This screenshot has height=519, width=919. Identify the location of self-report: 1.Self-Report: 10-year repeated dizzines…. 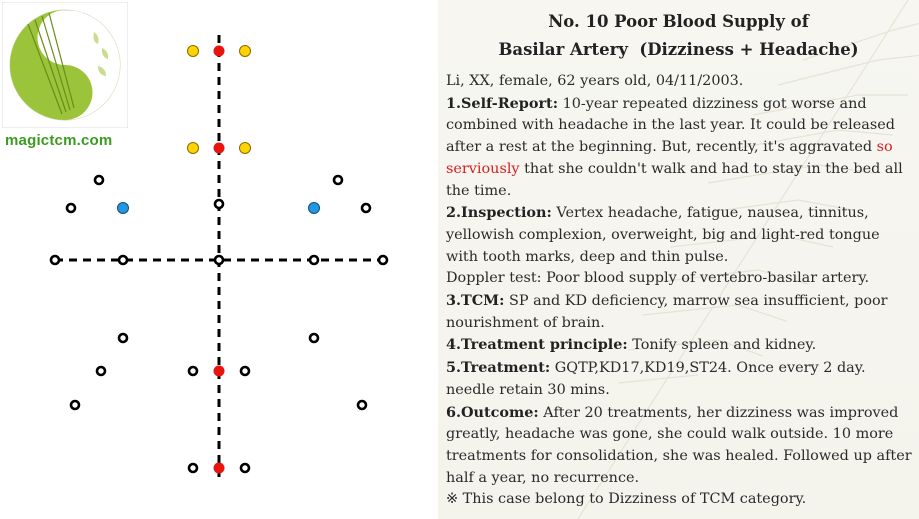
(674, 146).